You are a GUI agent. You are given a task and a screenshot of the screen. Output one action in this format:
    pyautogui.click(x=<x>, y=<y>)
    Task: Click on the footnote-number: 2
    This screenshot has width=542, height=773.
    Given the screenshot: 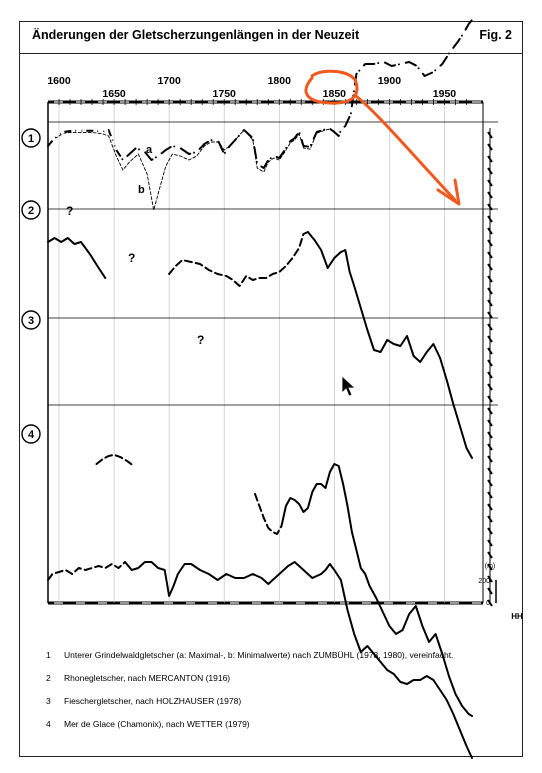 What is the action you would take?
    pyautogui.click(x=48, y=678)
    